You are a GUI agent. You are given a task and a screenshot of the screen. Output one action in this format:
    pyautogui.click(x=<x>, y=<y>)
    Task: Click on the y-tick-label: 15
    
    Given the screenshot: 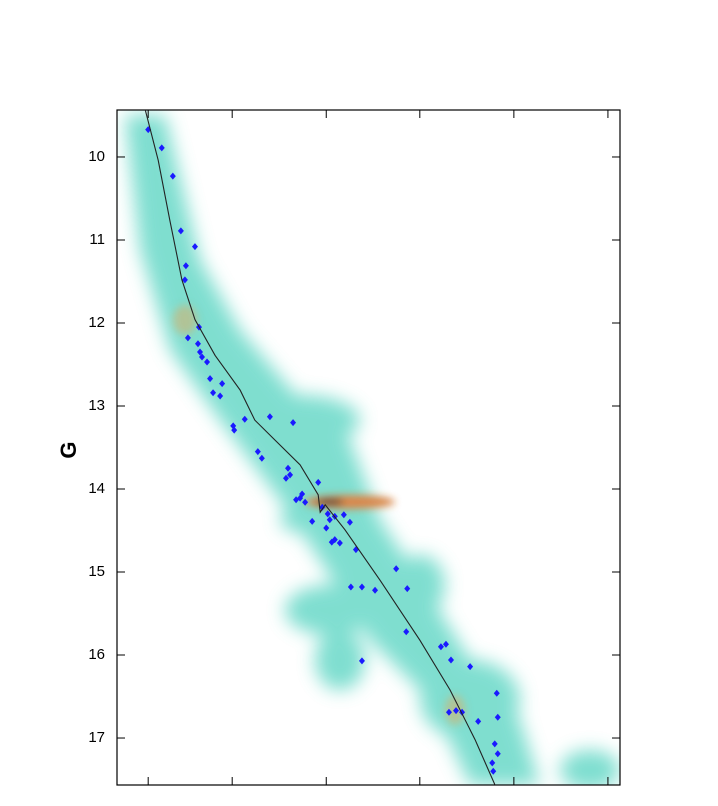 What is the action you would take?
    pyautogui.click(x=96, y=571)
    